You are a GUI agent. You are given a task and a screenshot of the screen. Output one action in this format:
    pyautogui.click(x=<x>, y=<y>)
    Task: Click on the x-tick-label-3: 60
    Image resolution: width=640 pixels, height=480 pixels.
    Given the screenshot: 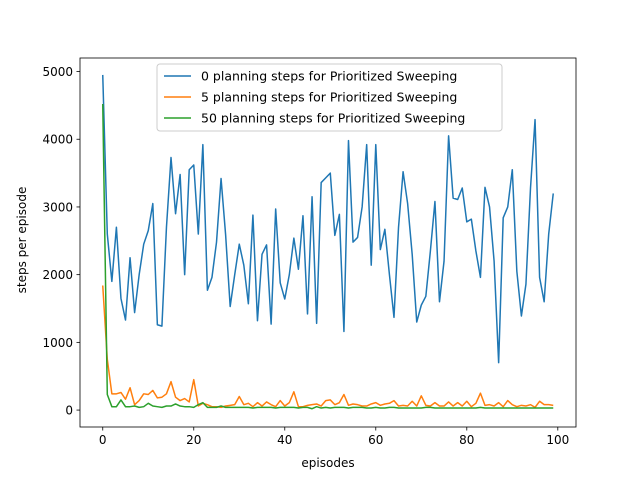 What is the action you would take?
    pyautogui.click(x=375, y=440)
    